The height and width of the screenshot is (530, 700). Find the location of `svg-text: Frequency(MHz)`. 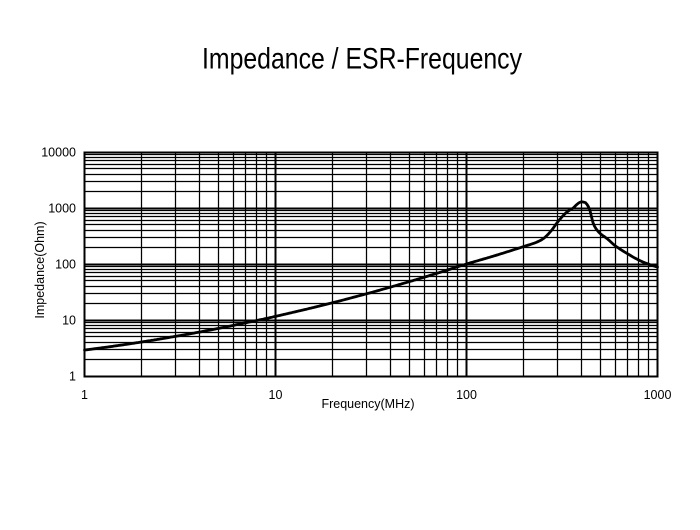

svg-text: Frequency(MHz) is located at coordinates (367, 404).